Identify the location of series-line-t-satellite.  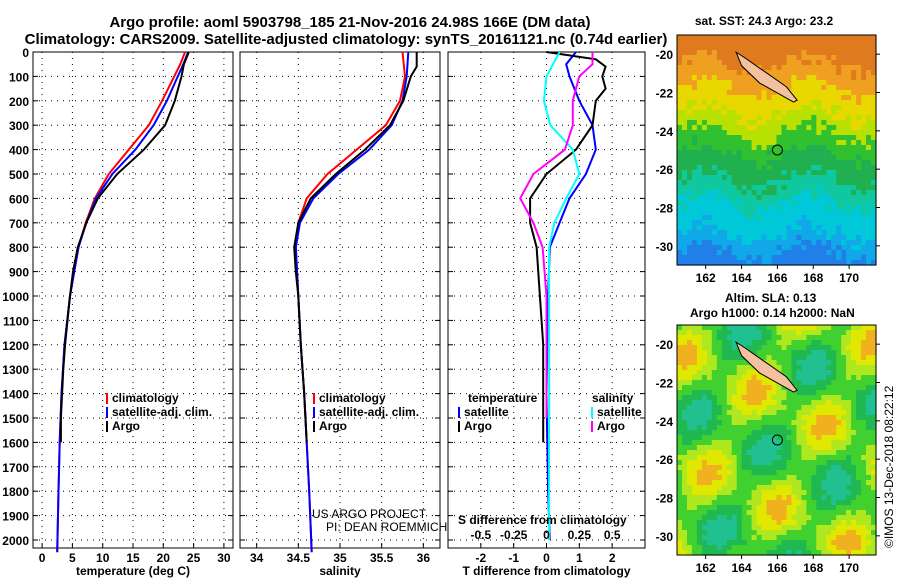
(571, 296).